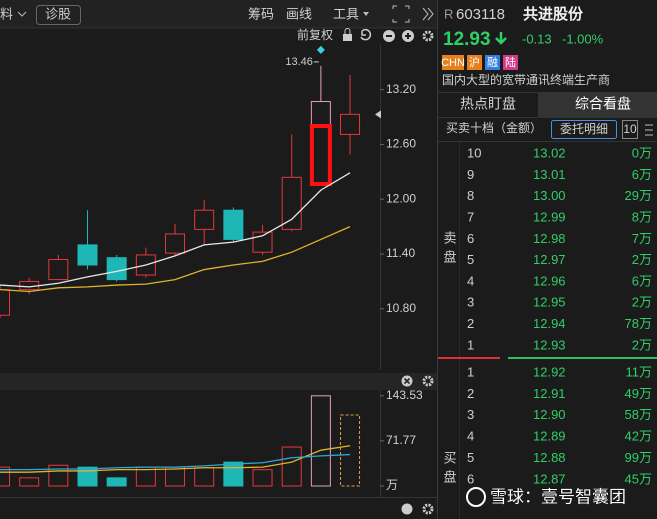 Image resolution: width=657 pixels, height=519 pixels. Describe the element at coordinates (549, 174) in the screenshot. I see `price: 13.01` at that location.